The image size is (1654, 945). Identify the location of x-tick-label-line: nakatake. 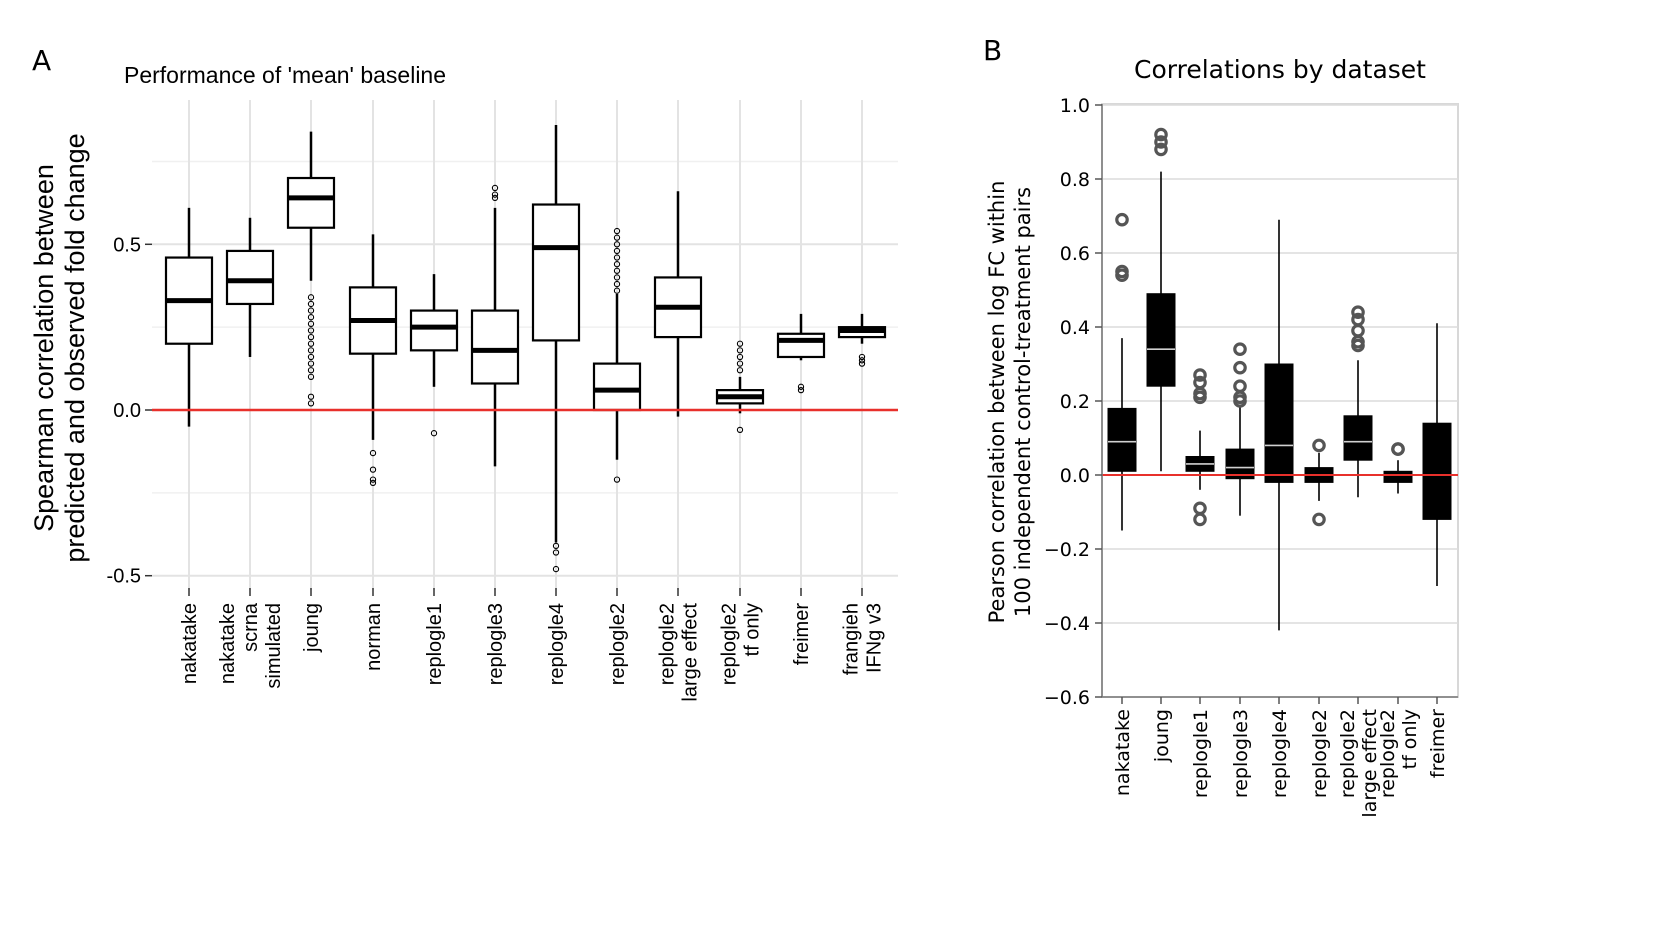
(228, 643).